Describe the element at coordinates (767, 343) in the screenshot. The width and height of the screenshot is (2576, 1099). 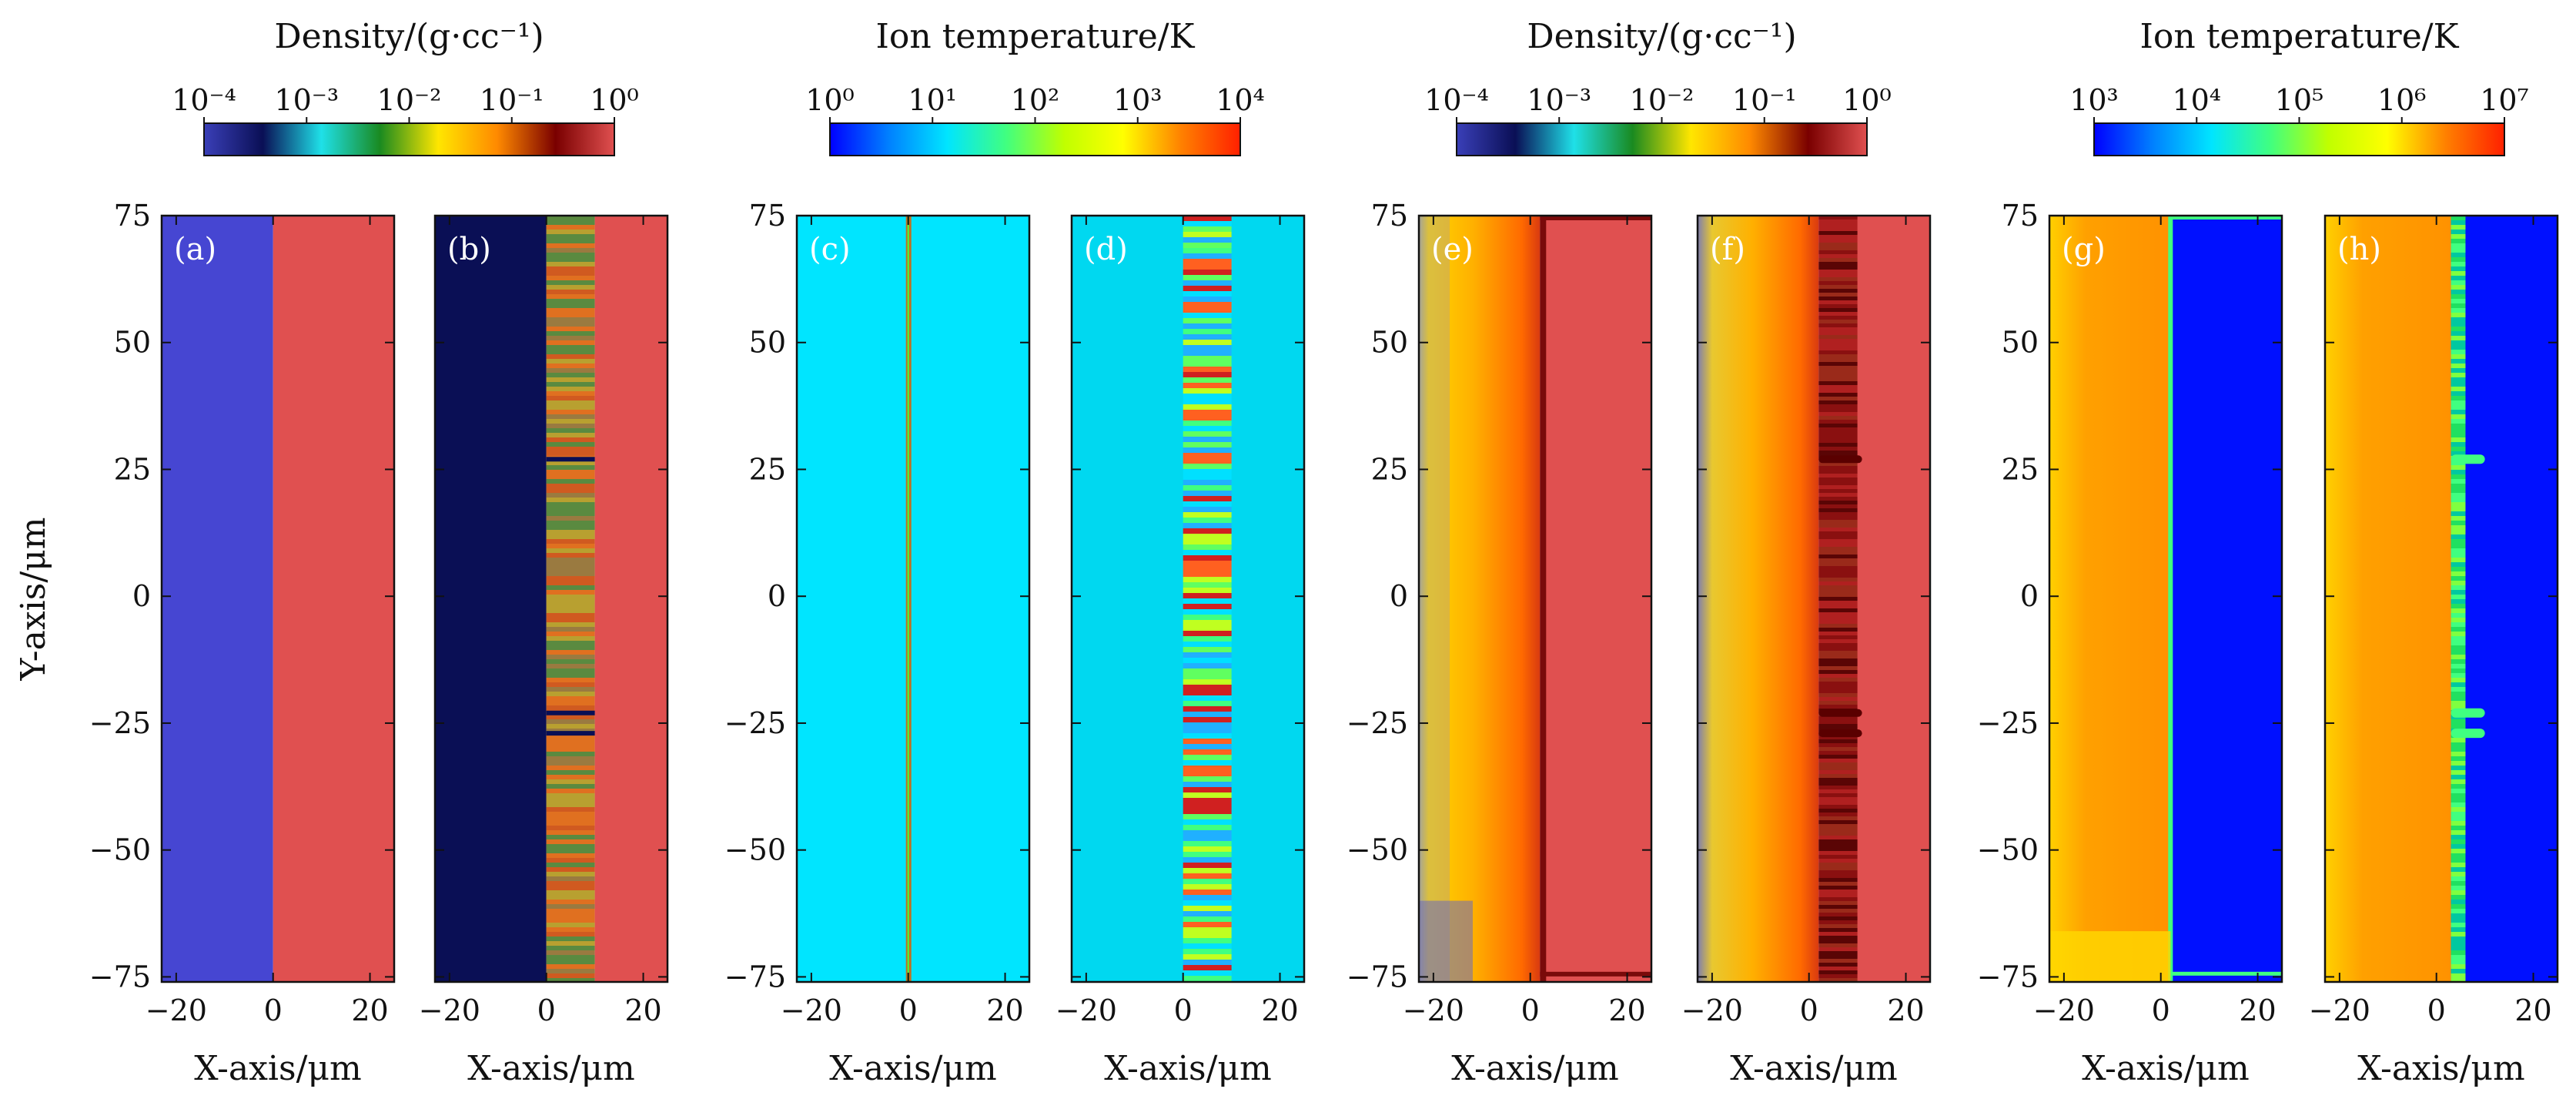
I see `y-tick-label: 50` at that location.